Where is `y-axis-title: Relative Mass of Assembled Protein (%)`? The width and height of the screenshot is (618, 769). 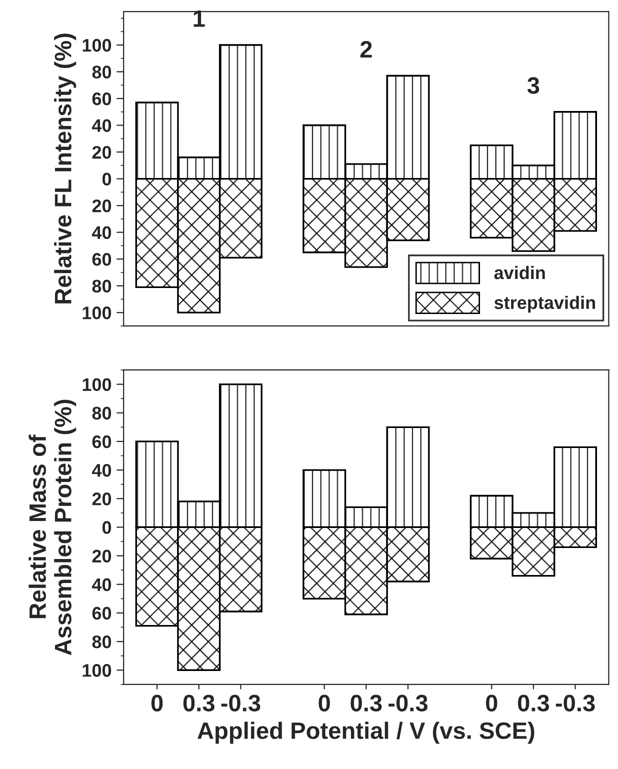 y-axis-title: Relative Mass of Assembled Protein (%) is located at coordinates (52, 528).